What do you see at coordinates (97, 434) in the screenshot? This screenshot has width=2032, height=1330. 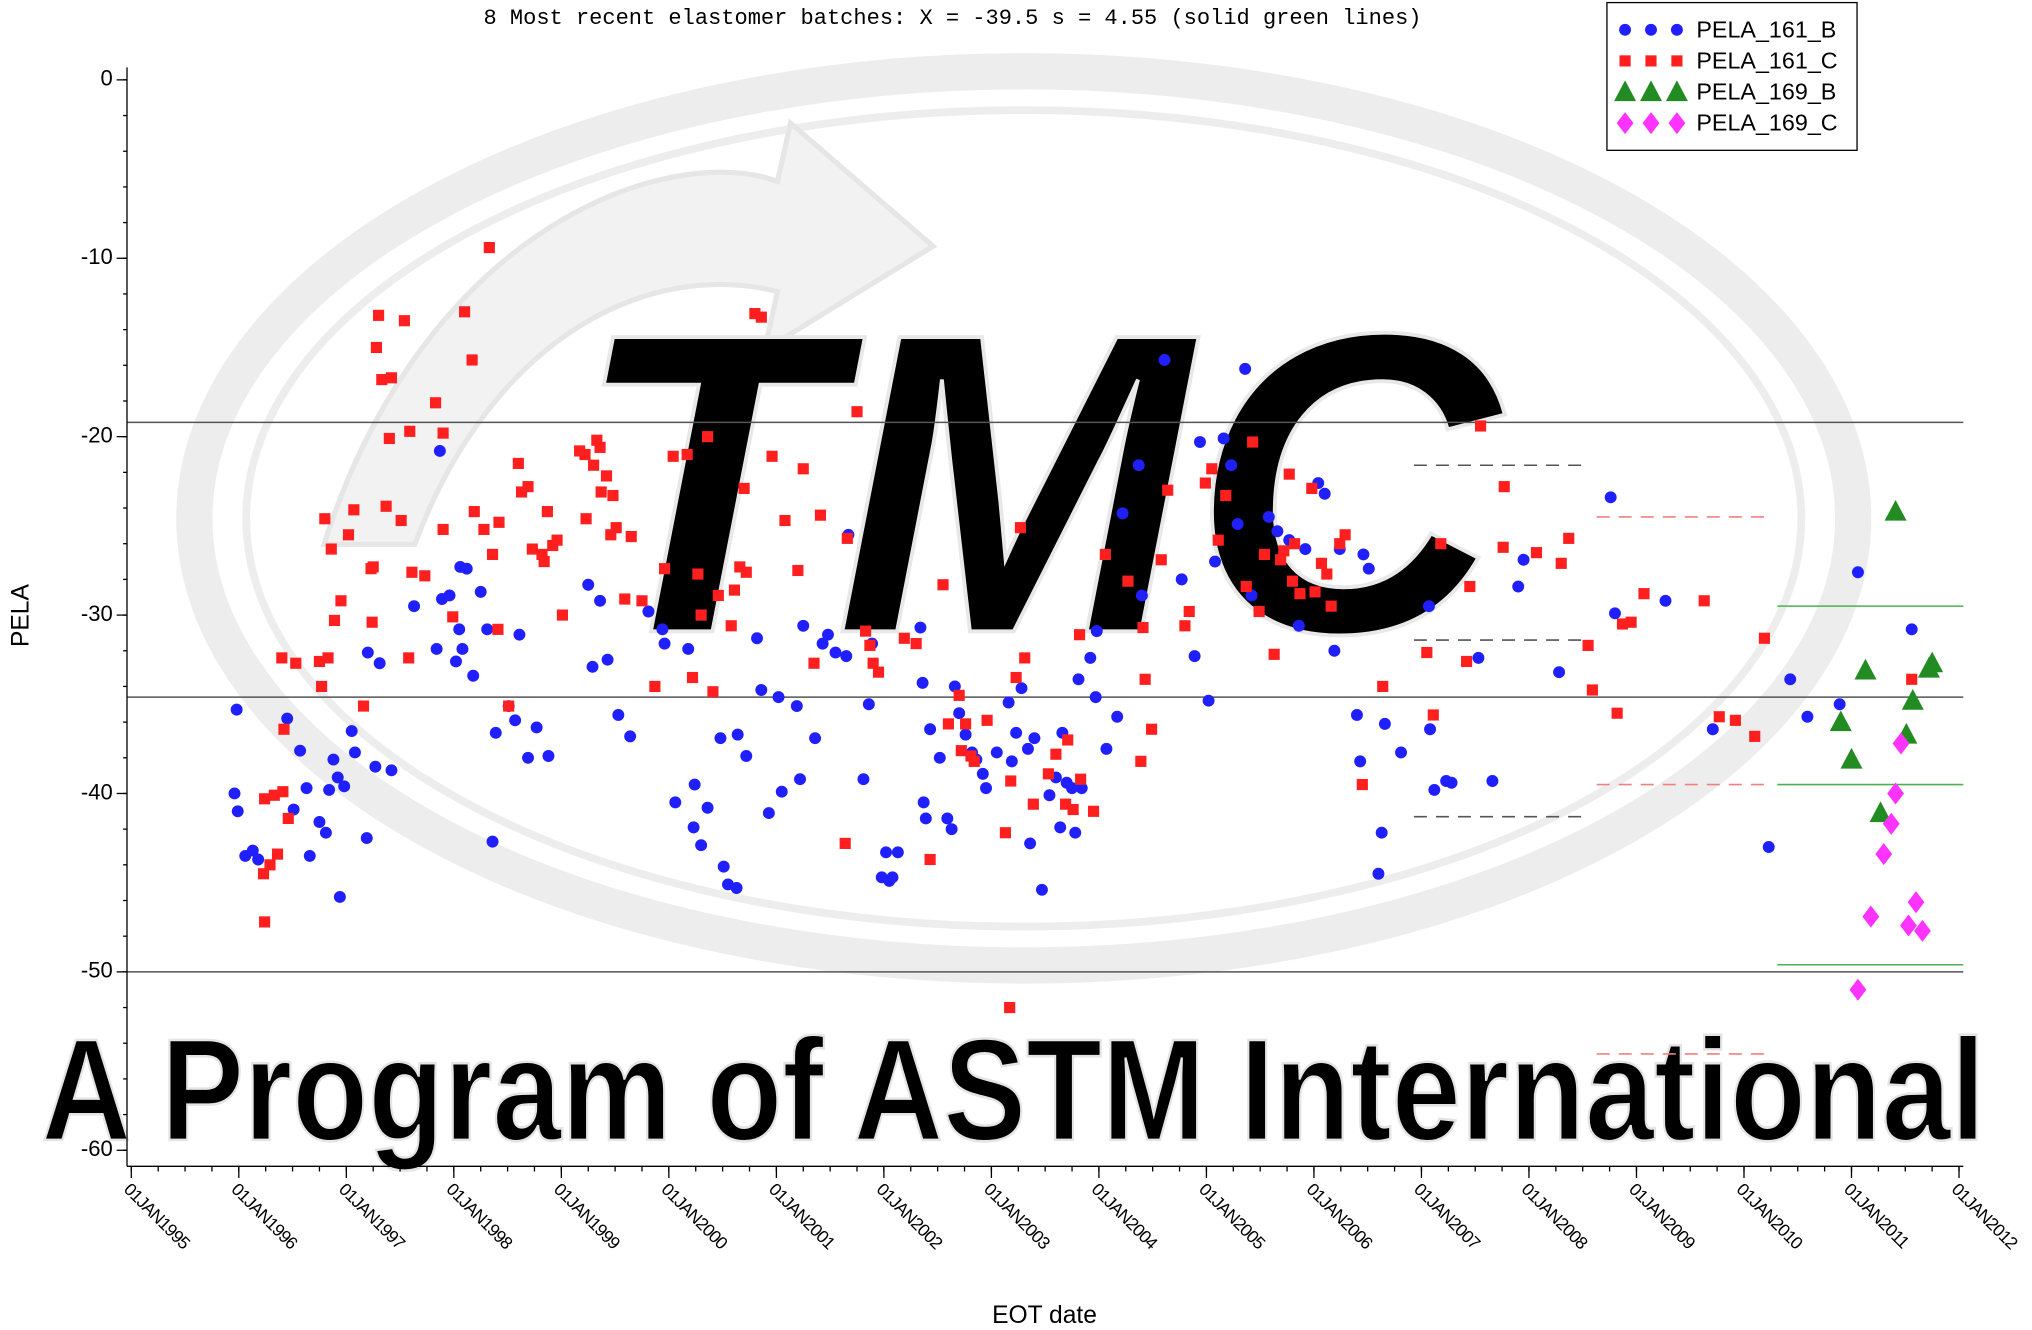 I see `y-tick-label: -20` at bounding box center [97, 434].